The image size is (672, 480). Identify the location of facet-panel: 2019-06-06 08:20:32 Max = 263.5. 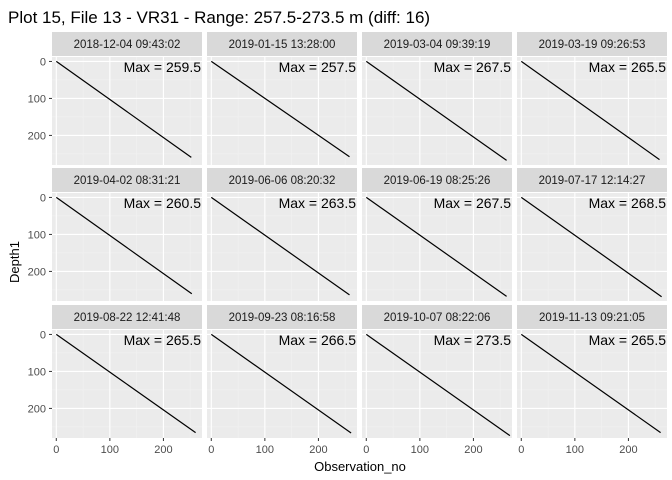
(282, 234).